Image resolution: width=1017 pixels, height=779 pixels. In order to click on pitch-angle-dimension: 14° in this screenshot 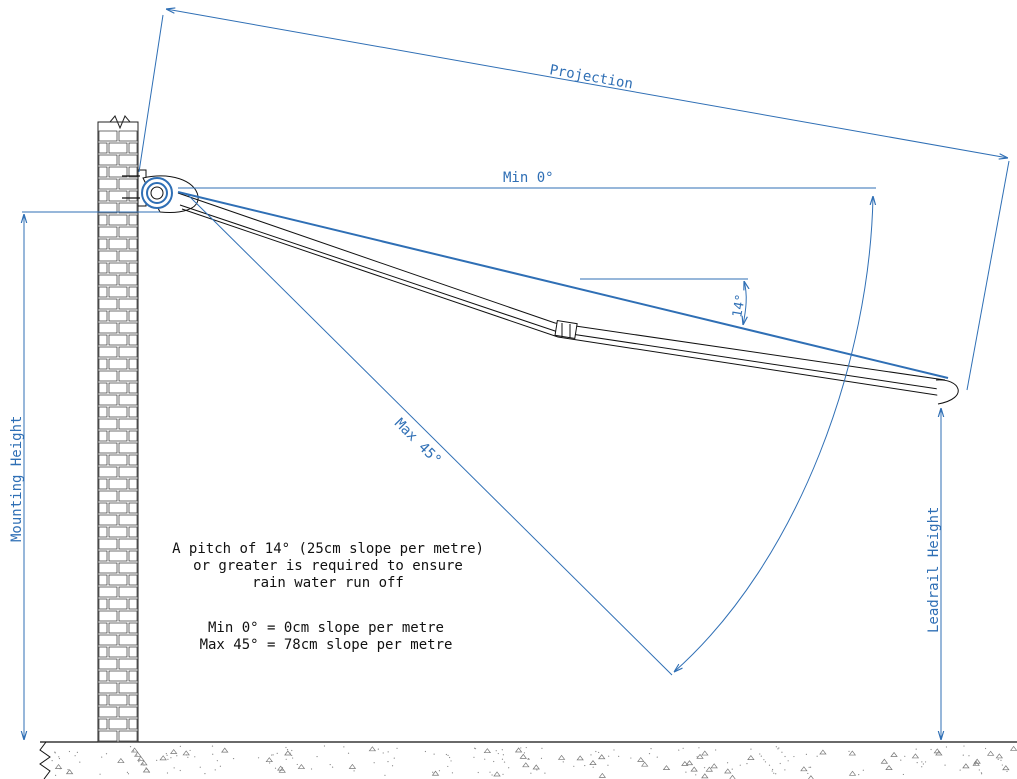, I will do `click(664, 302)`.